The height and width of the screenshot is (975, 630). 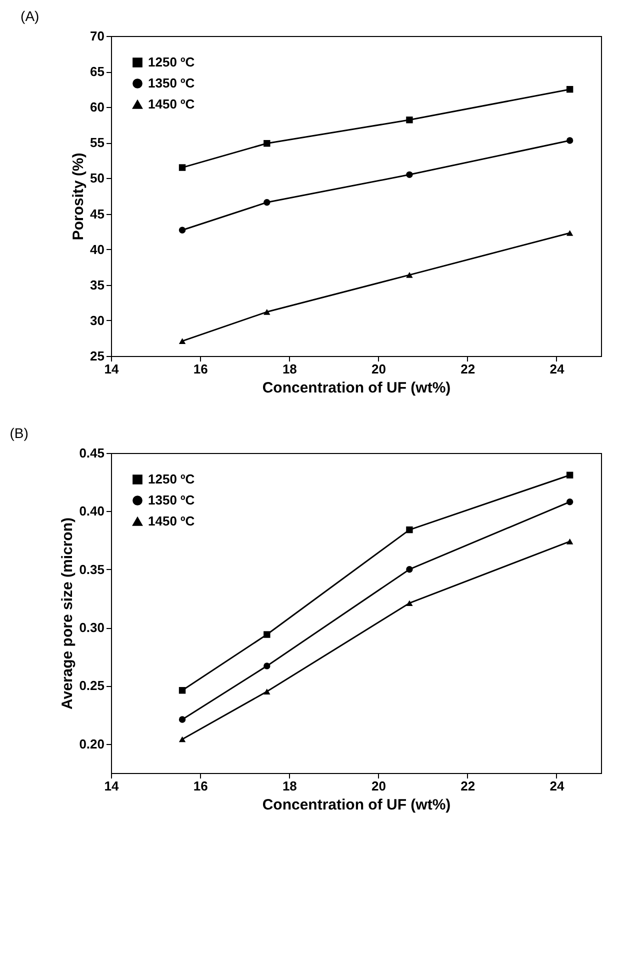 What do you see at coordinates (97, 356) in the screenshot?
I see `y-tick-label: 25` at bounding box center [97, 356].